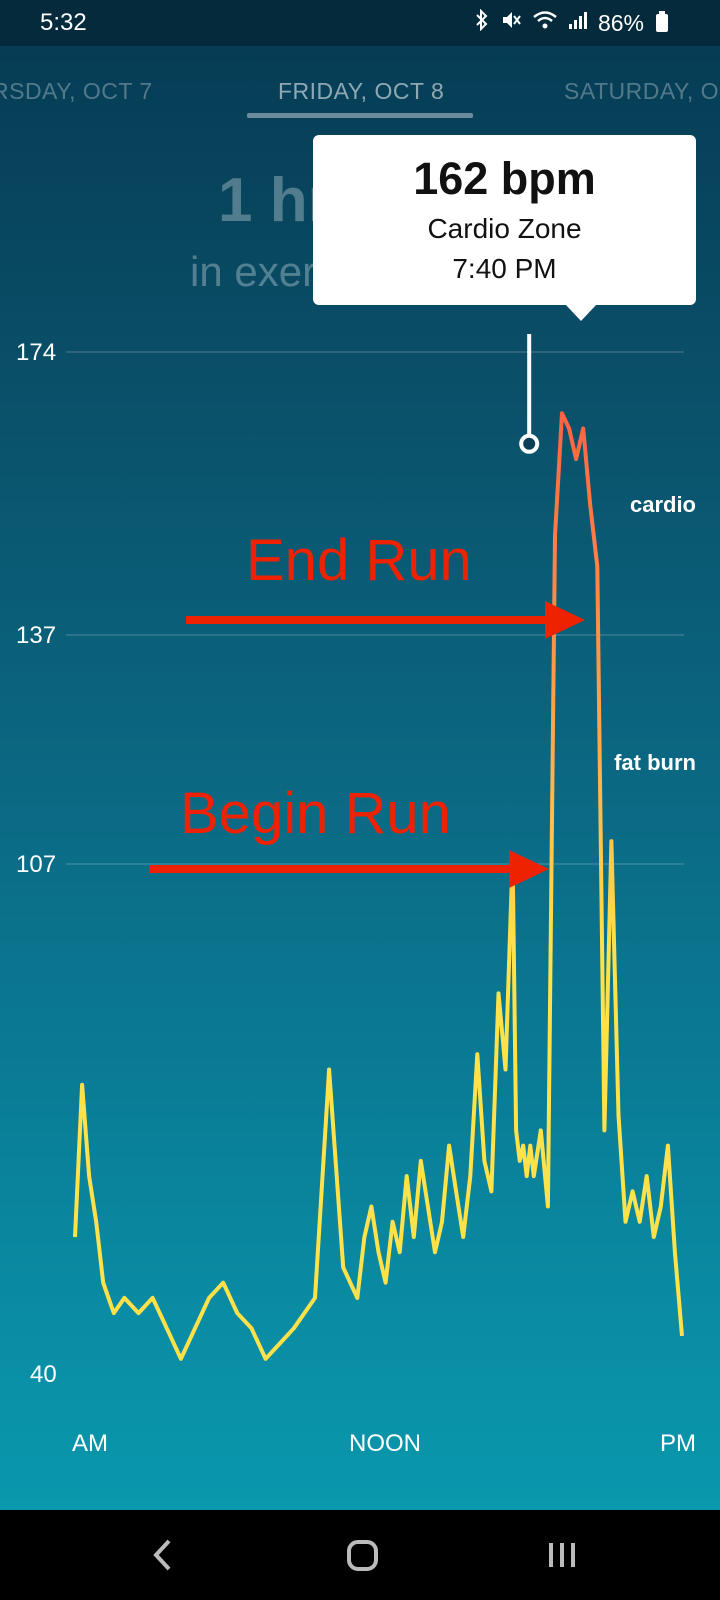 This screenshot has width=720, height=1600. Describe the element at coordinates (511, 23) in the screenshot. I see `mute-icon` at that location.